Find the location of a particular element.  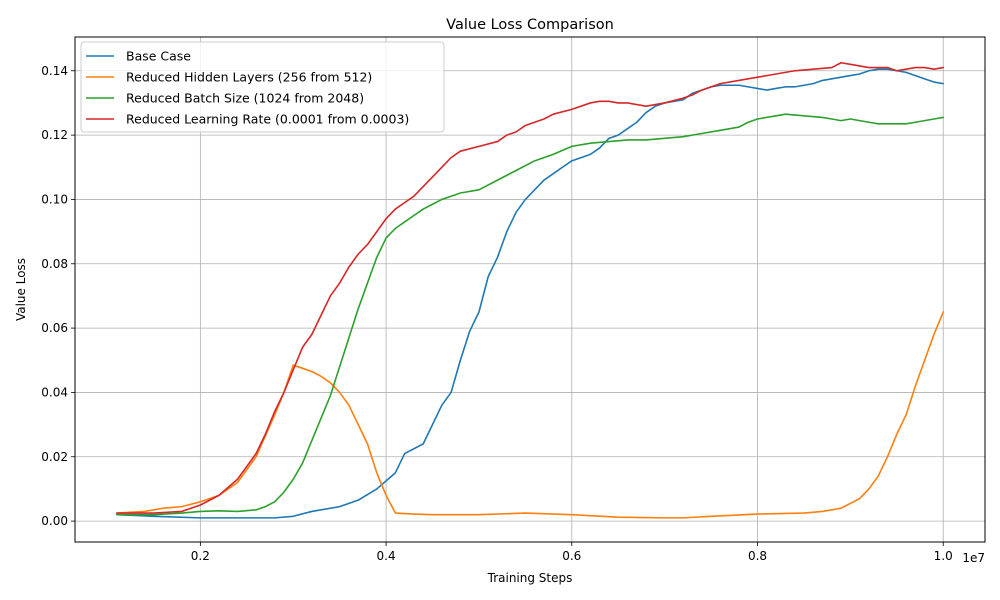

legend-box is located at coordinates (262, 87).